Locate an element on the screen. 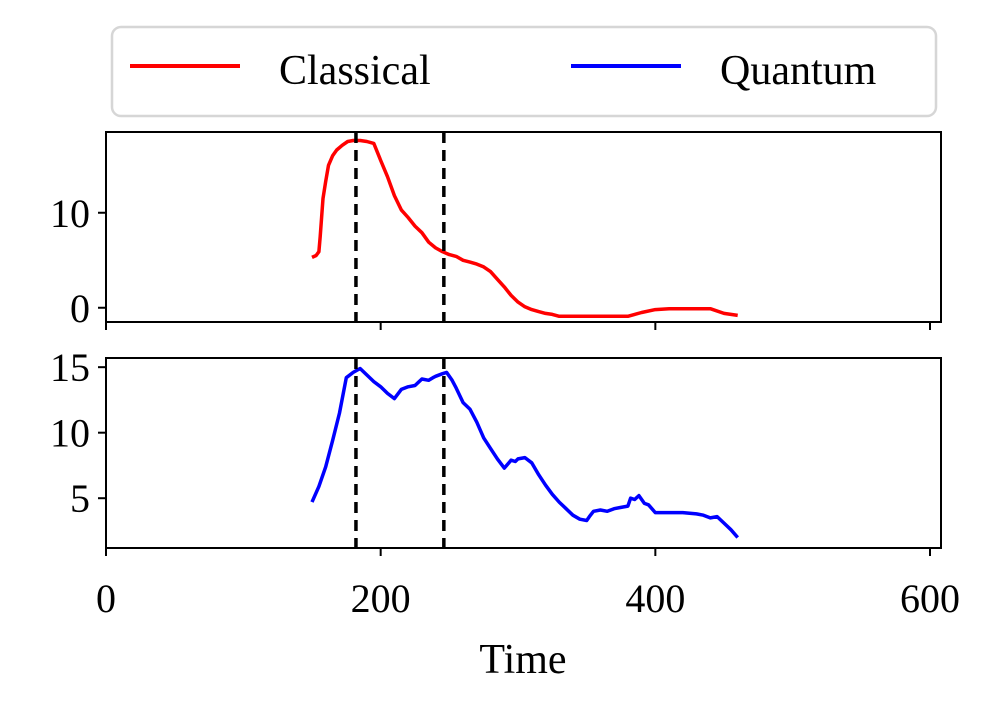 The height and width of the screenshot is (712, 996). x-tick-label-400: 400 is located at coordinates (655, 598).